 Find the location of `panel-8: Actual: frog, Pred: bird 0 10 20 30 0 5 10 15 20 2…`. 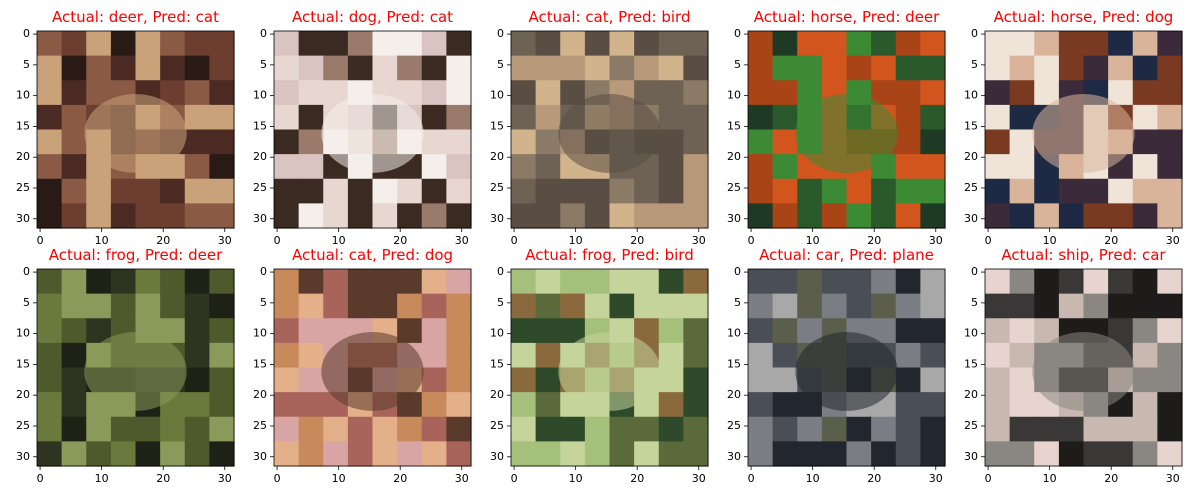

panel-8: Actual: frog, Pred: bird 0 10 20 30 0 5 10 15 20 2… is located at coordinates (599, 365).